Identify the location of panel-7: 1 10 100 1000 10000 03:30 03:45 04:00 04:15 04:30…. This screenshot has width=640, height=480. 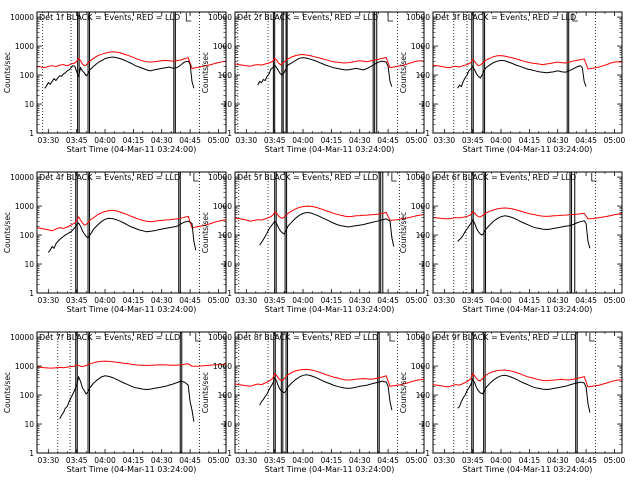
(116, 402).